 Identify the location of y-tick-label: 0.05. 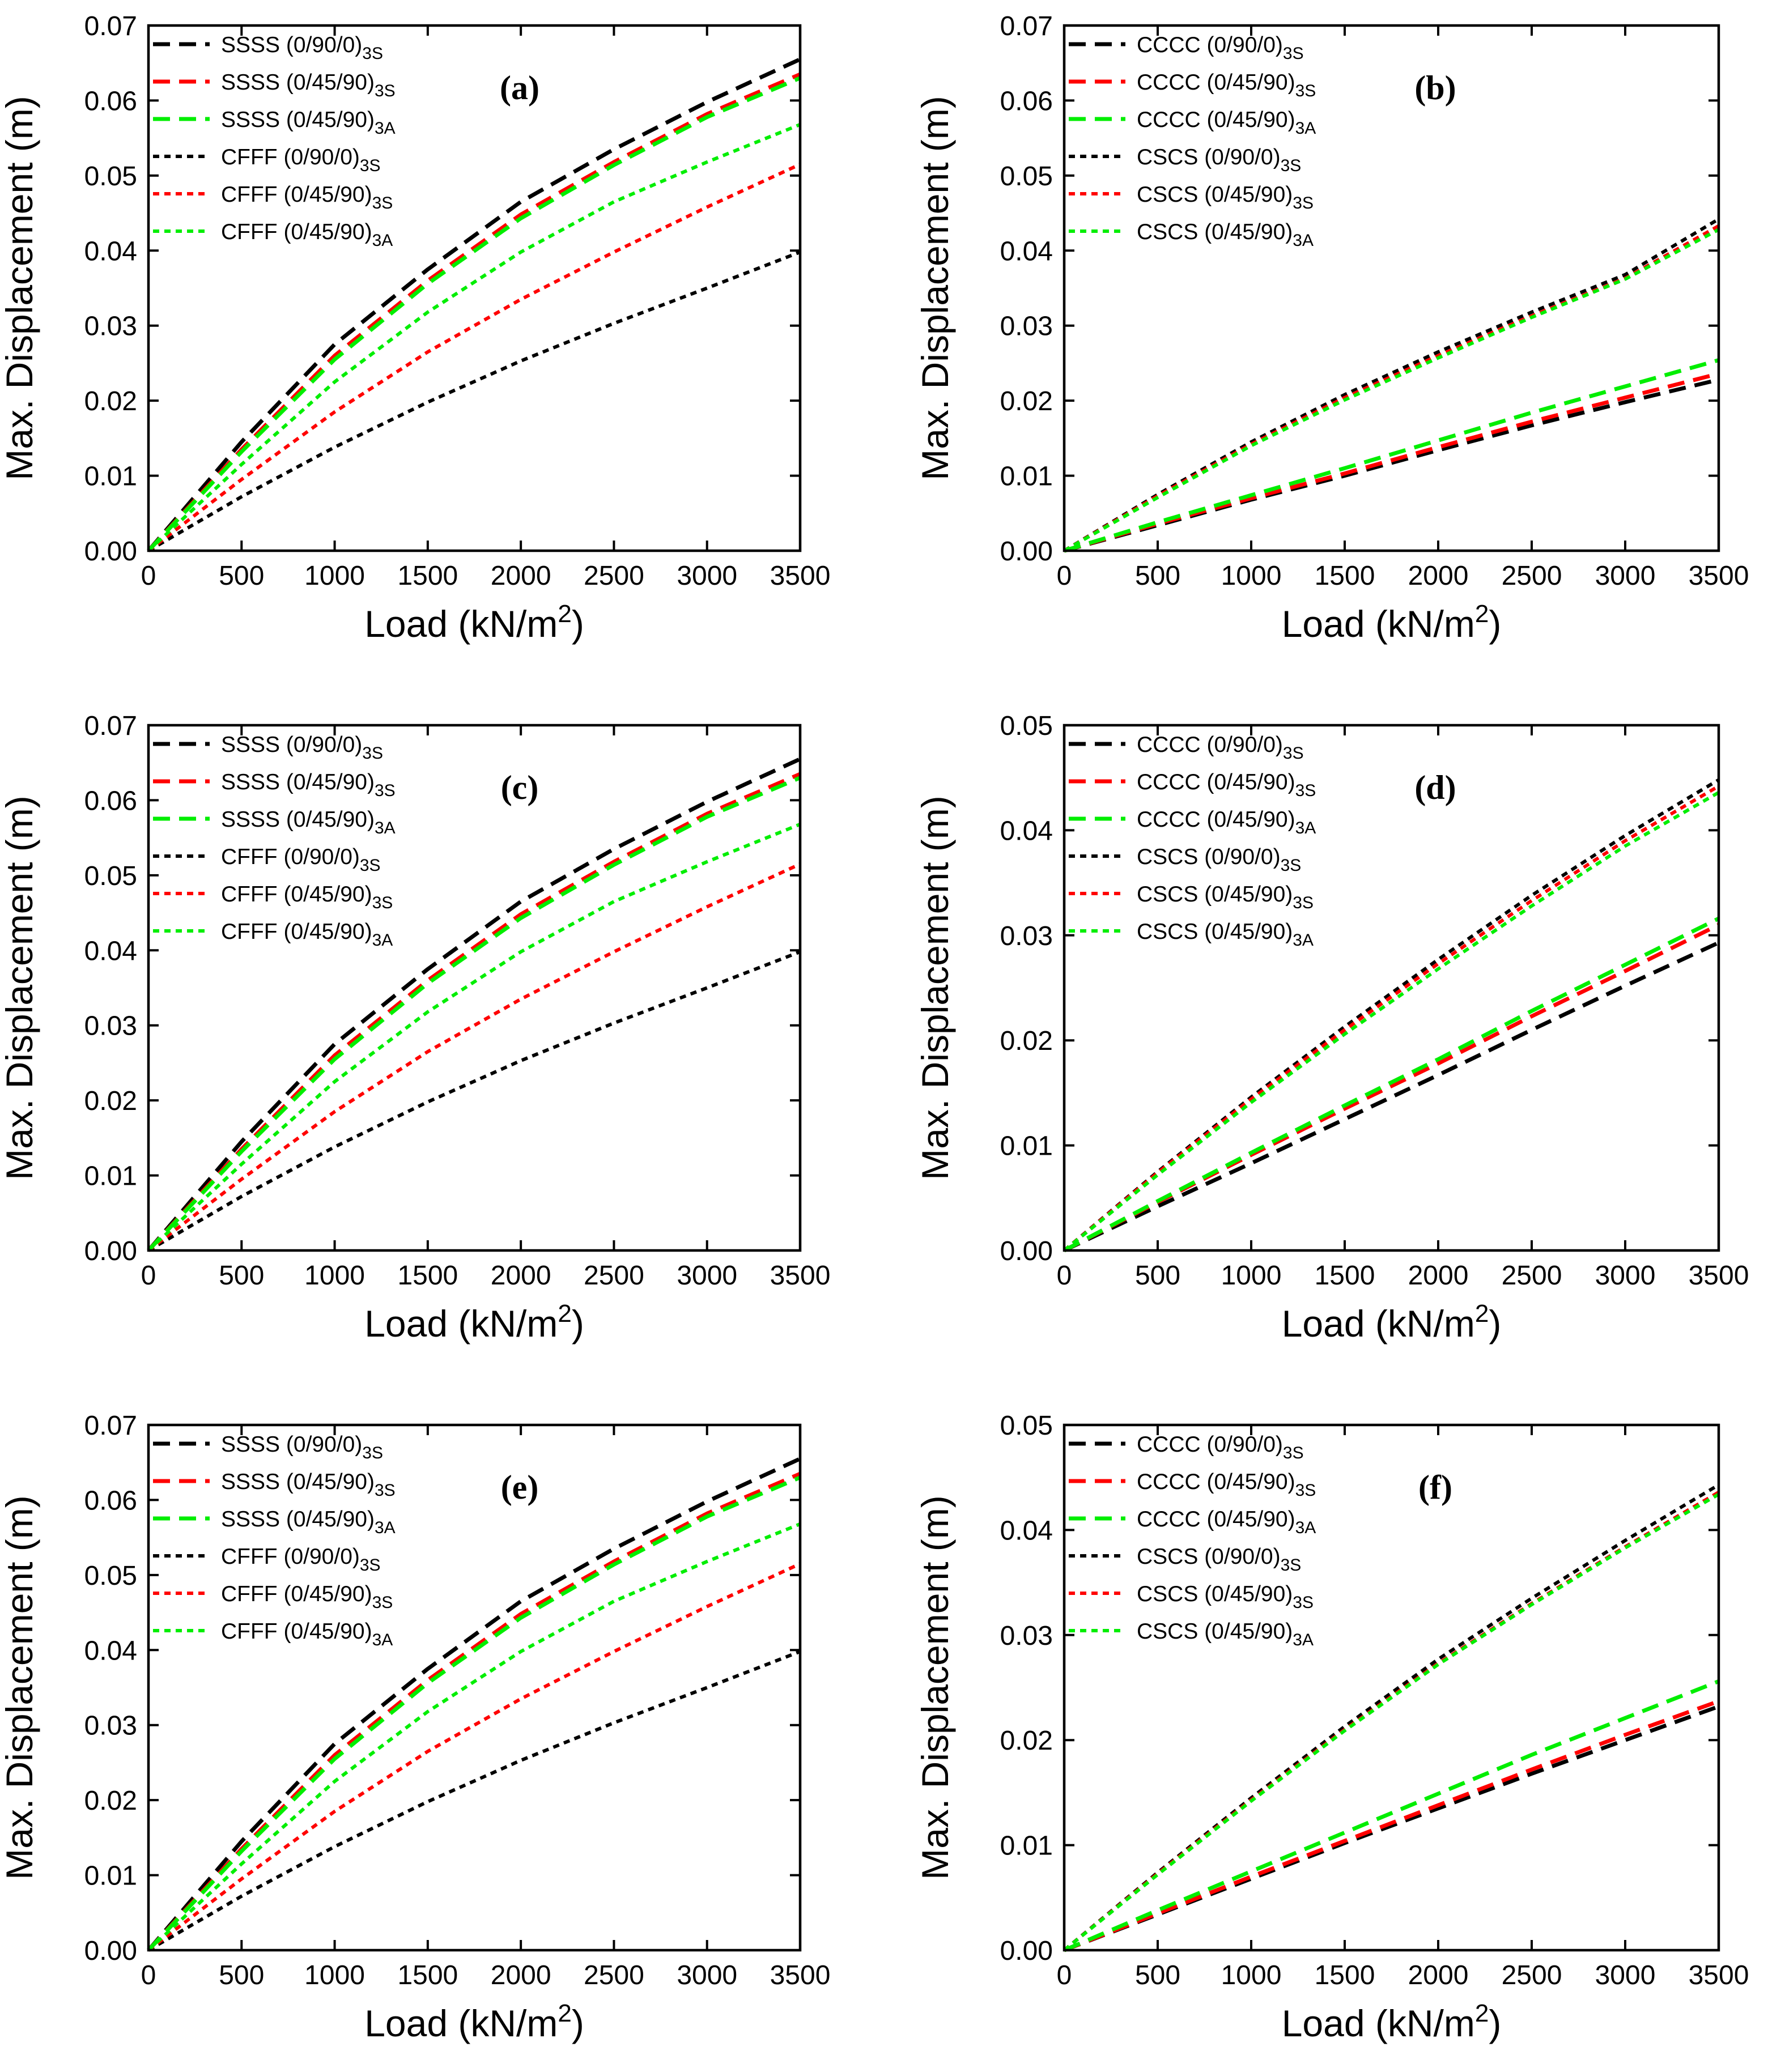
(110, 1576).